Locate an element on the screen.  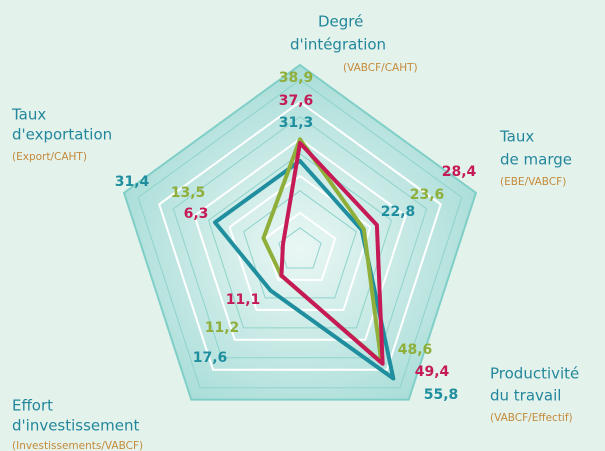
value-label: 22,8 is located at coordinates (398, 212).